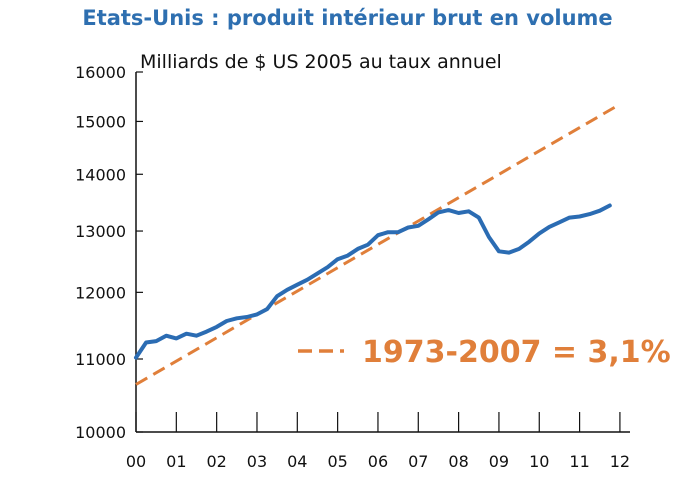  Describe the element at coordinates (418, 461) in the screenshot. I see `x-tick-label: 07` at that location.